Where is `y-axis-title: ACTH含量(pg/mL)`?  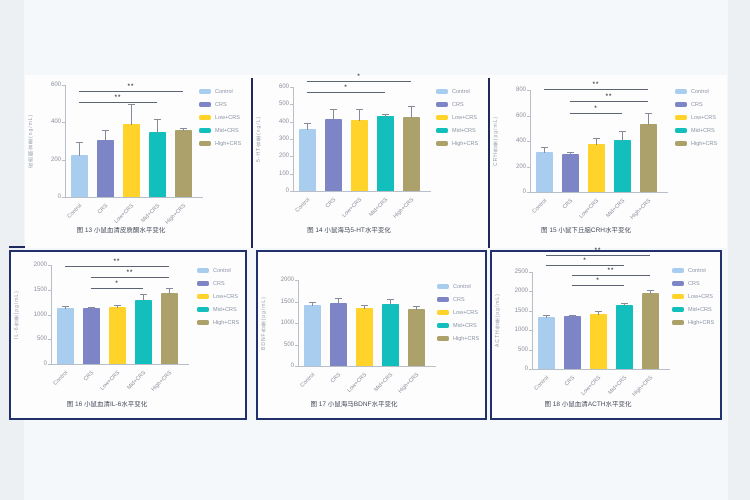
y-axis-title: ACTH含量(pg/mL) is located at coordinates (498, 320).